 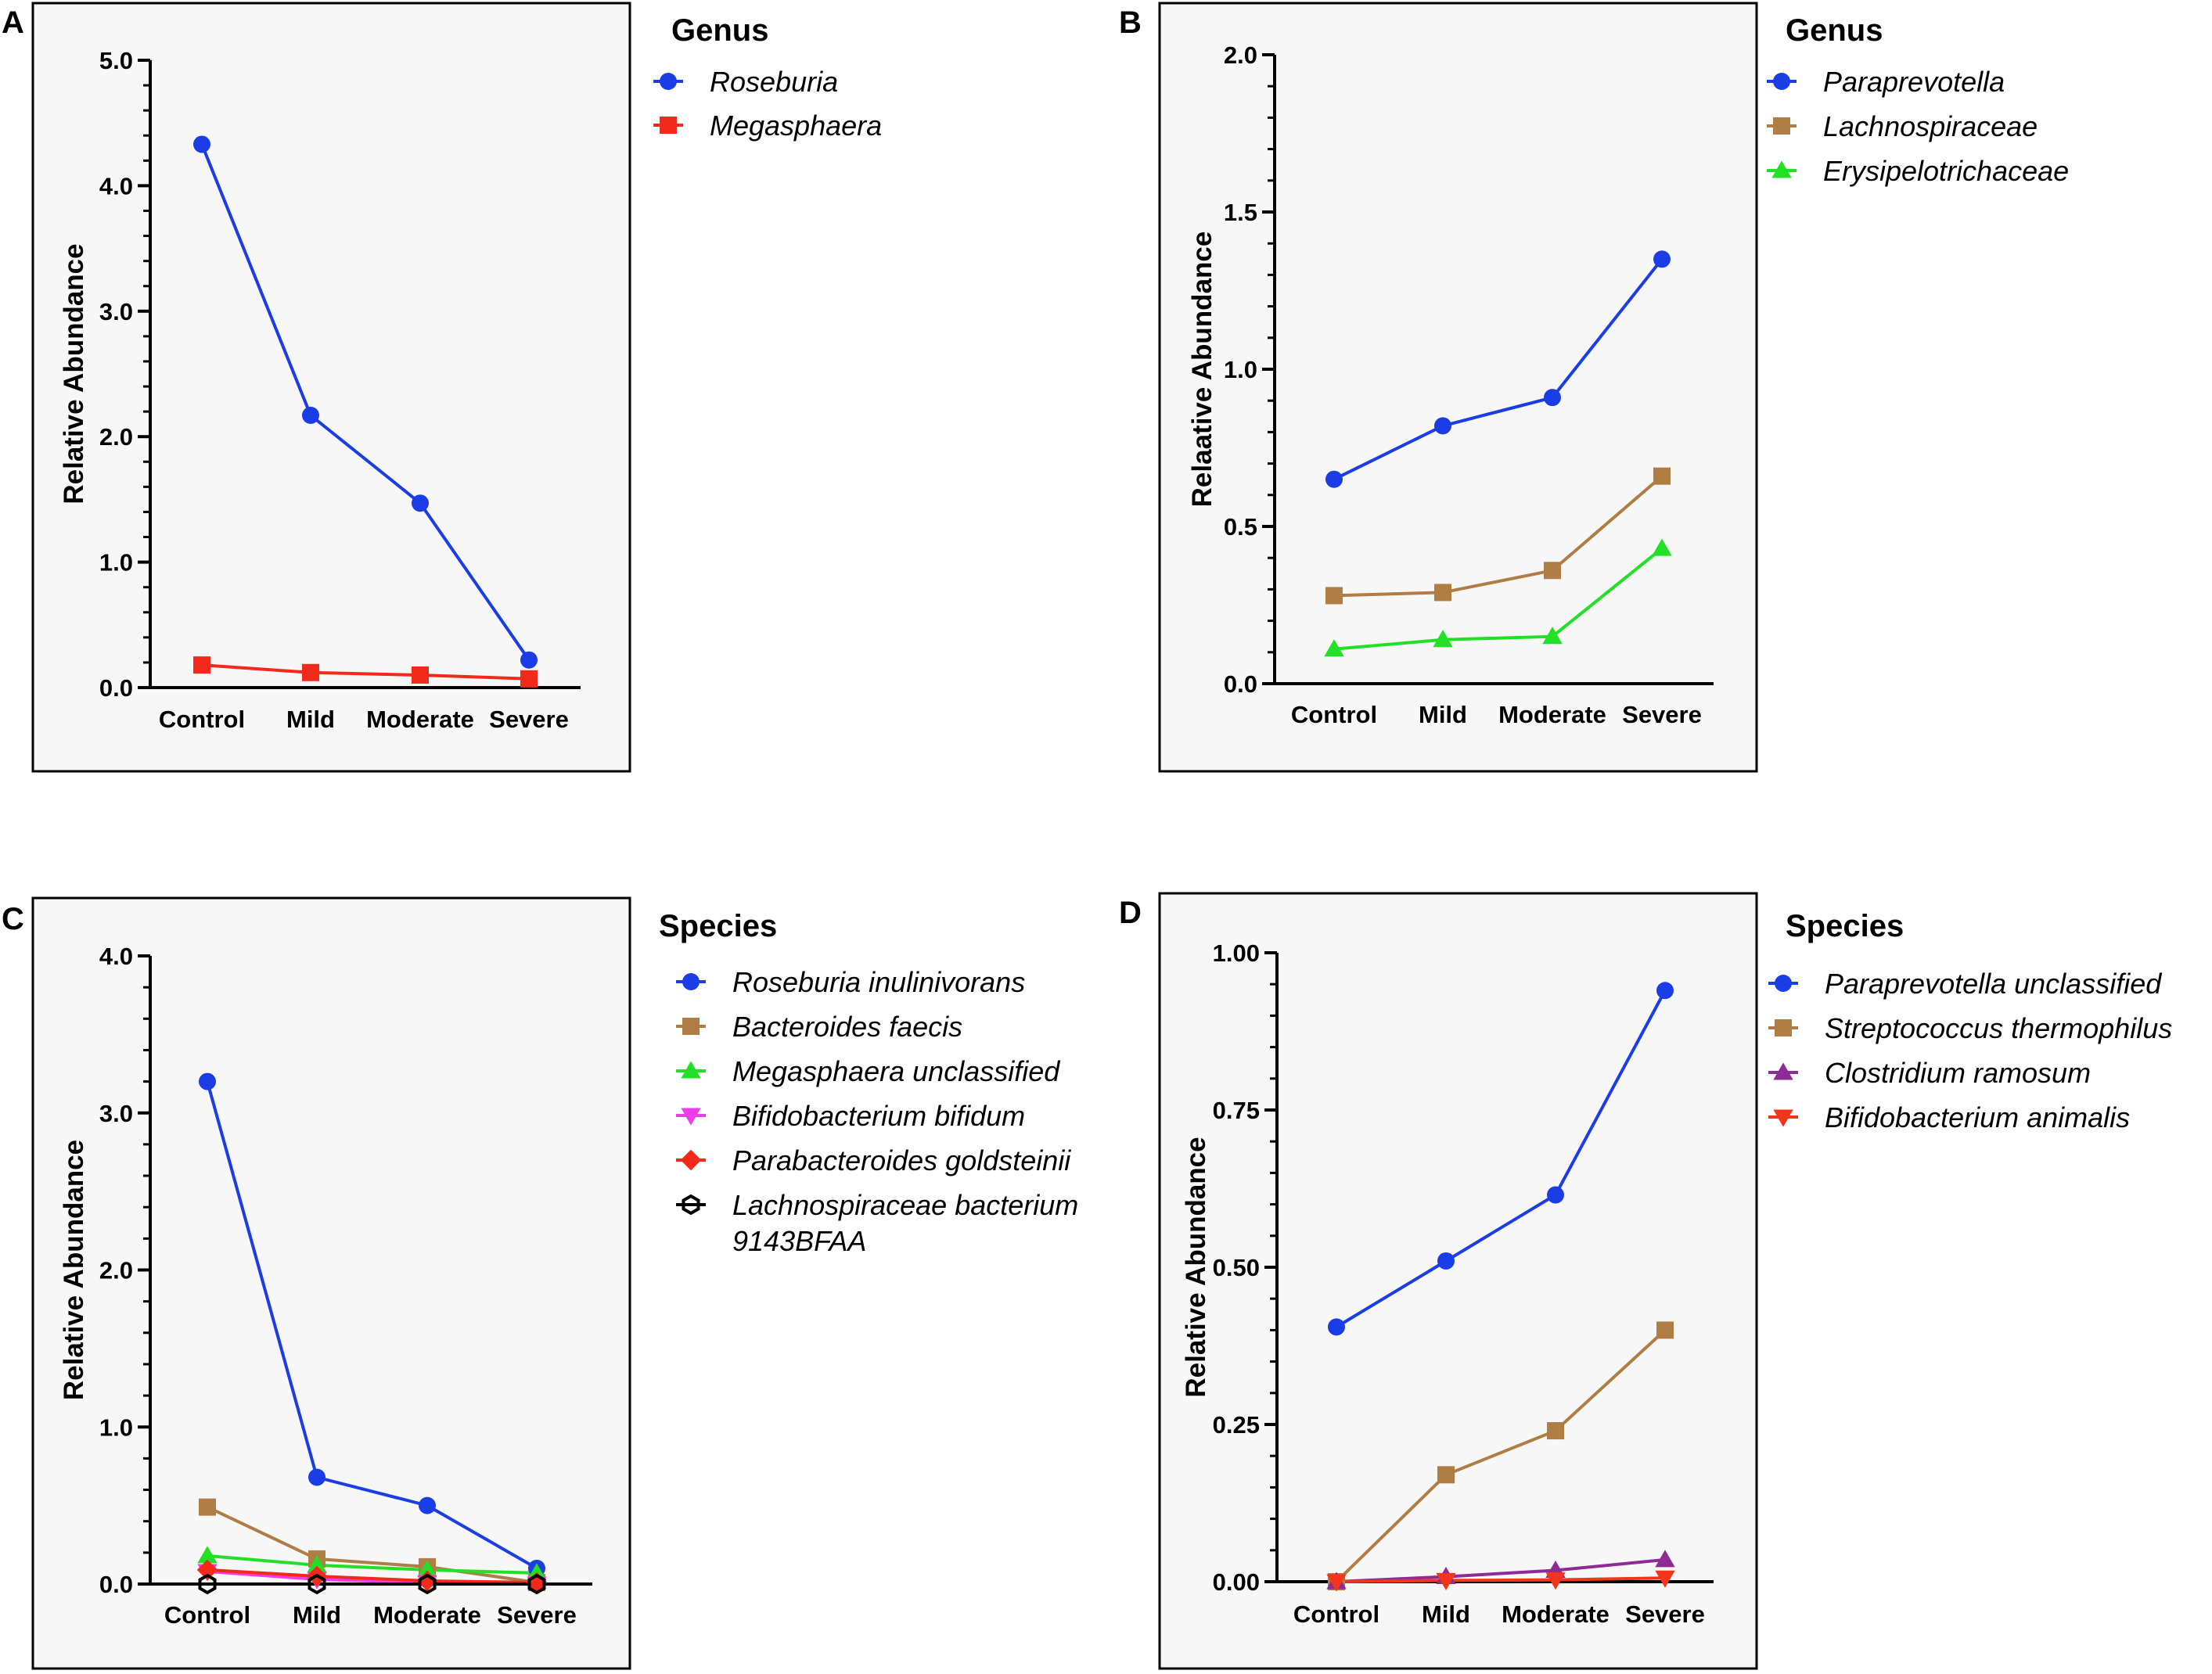 I want to click on chart-b-x-tick-label-severe: Severe, so click(x=1662, y=714).